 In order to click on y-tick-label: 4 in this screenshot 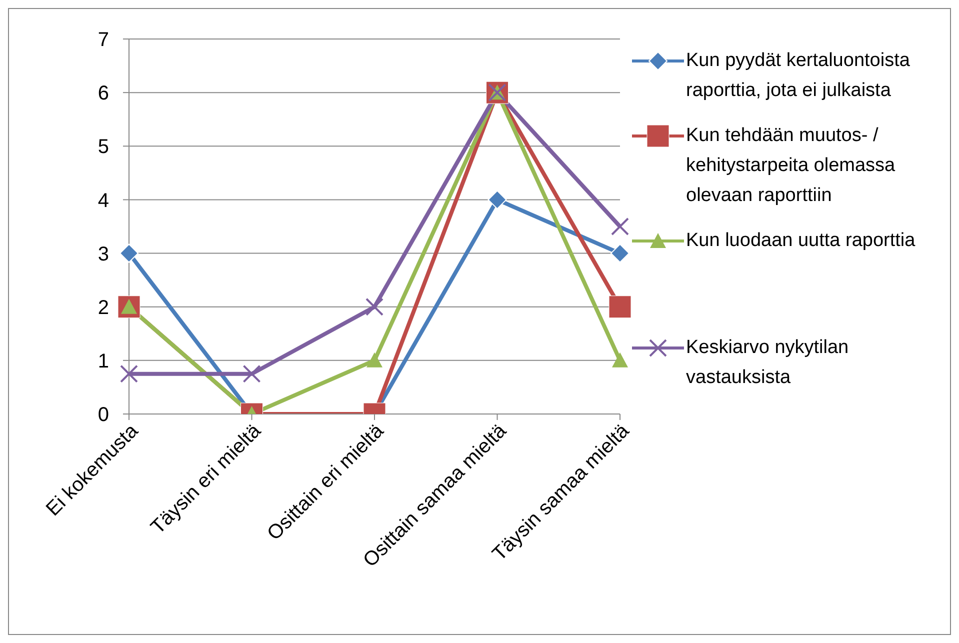, I will do `click(103, 201)`.